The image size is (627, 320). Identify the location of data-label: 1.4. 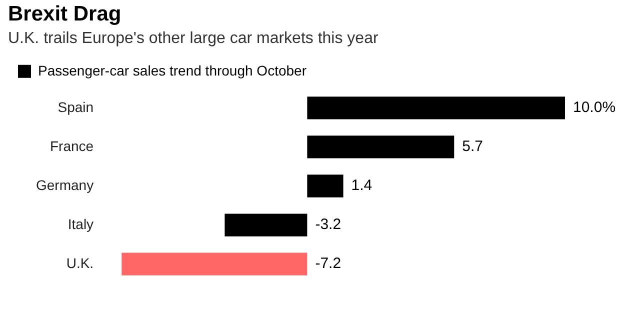
(361, 185).